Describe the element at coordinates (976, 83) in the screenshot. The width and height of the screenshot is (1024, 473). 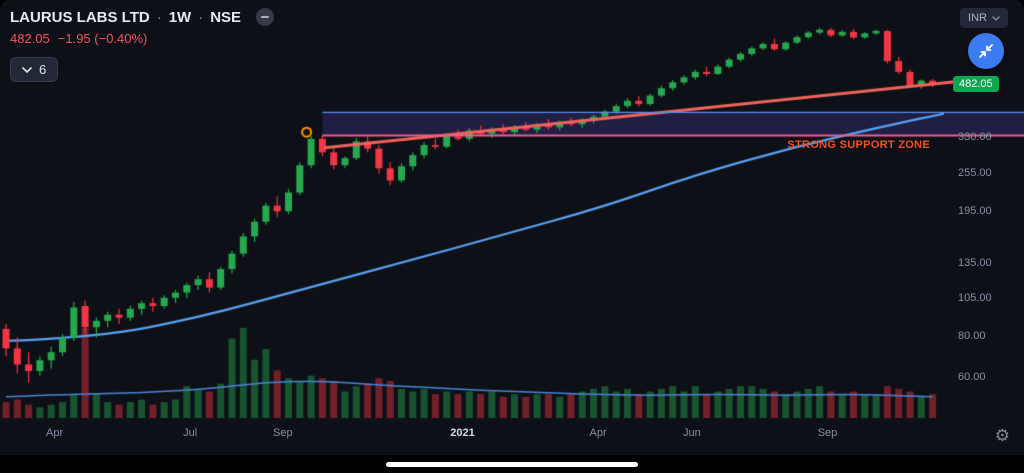
I see `last-price-badge: 482.05` at that location.